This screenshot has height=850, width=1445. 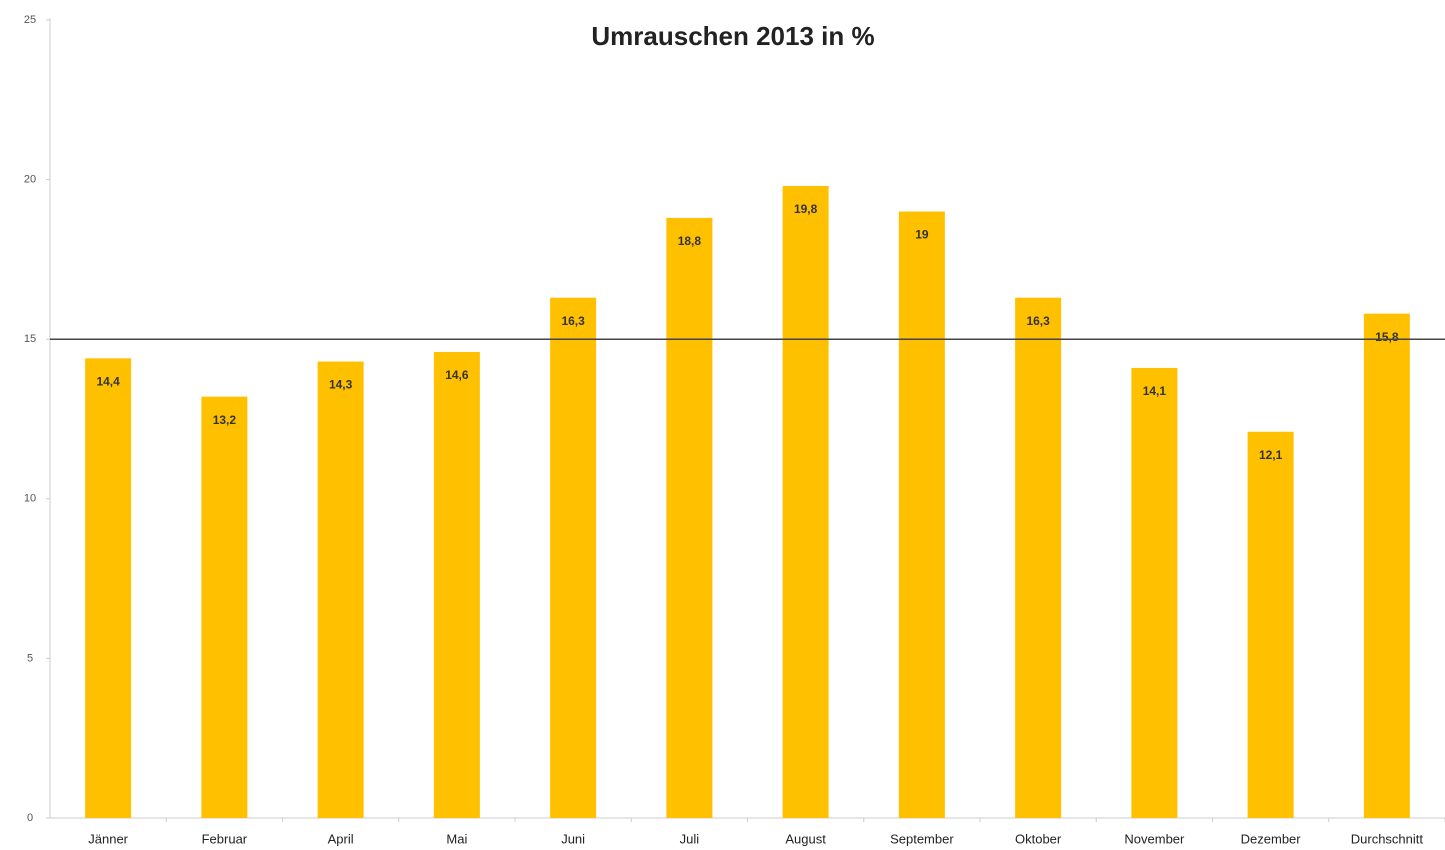 What do you see at coordinates (30, 658) in the screenshot?
I see `y-tick-label: 5` at bounding box center [30, 658].